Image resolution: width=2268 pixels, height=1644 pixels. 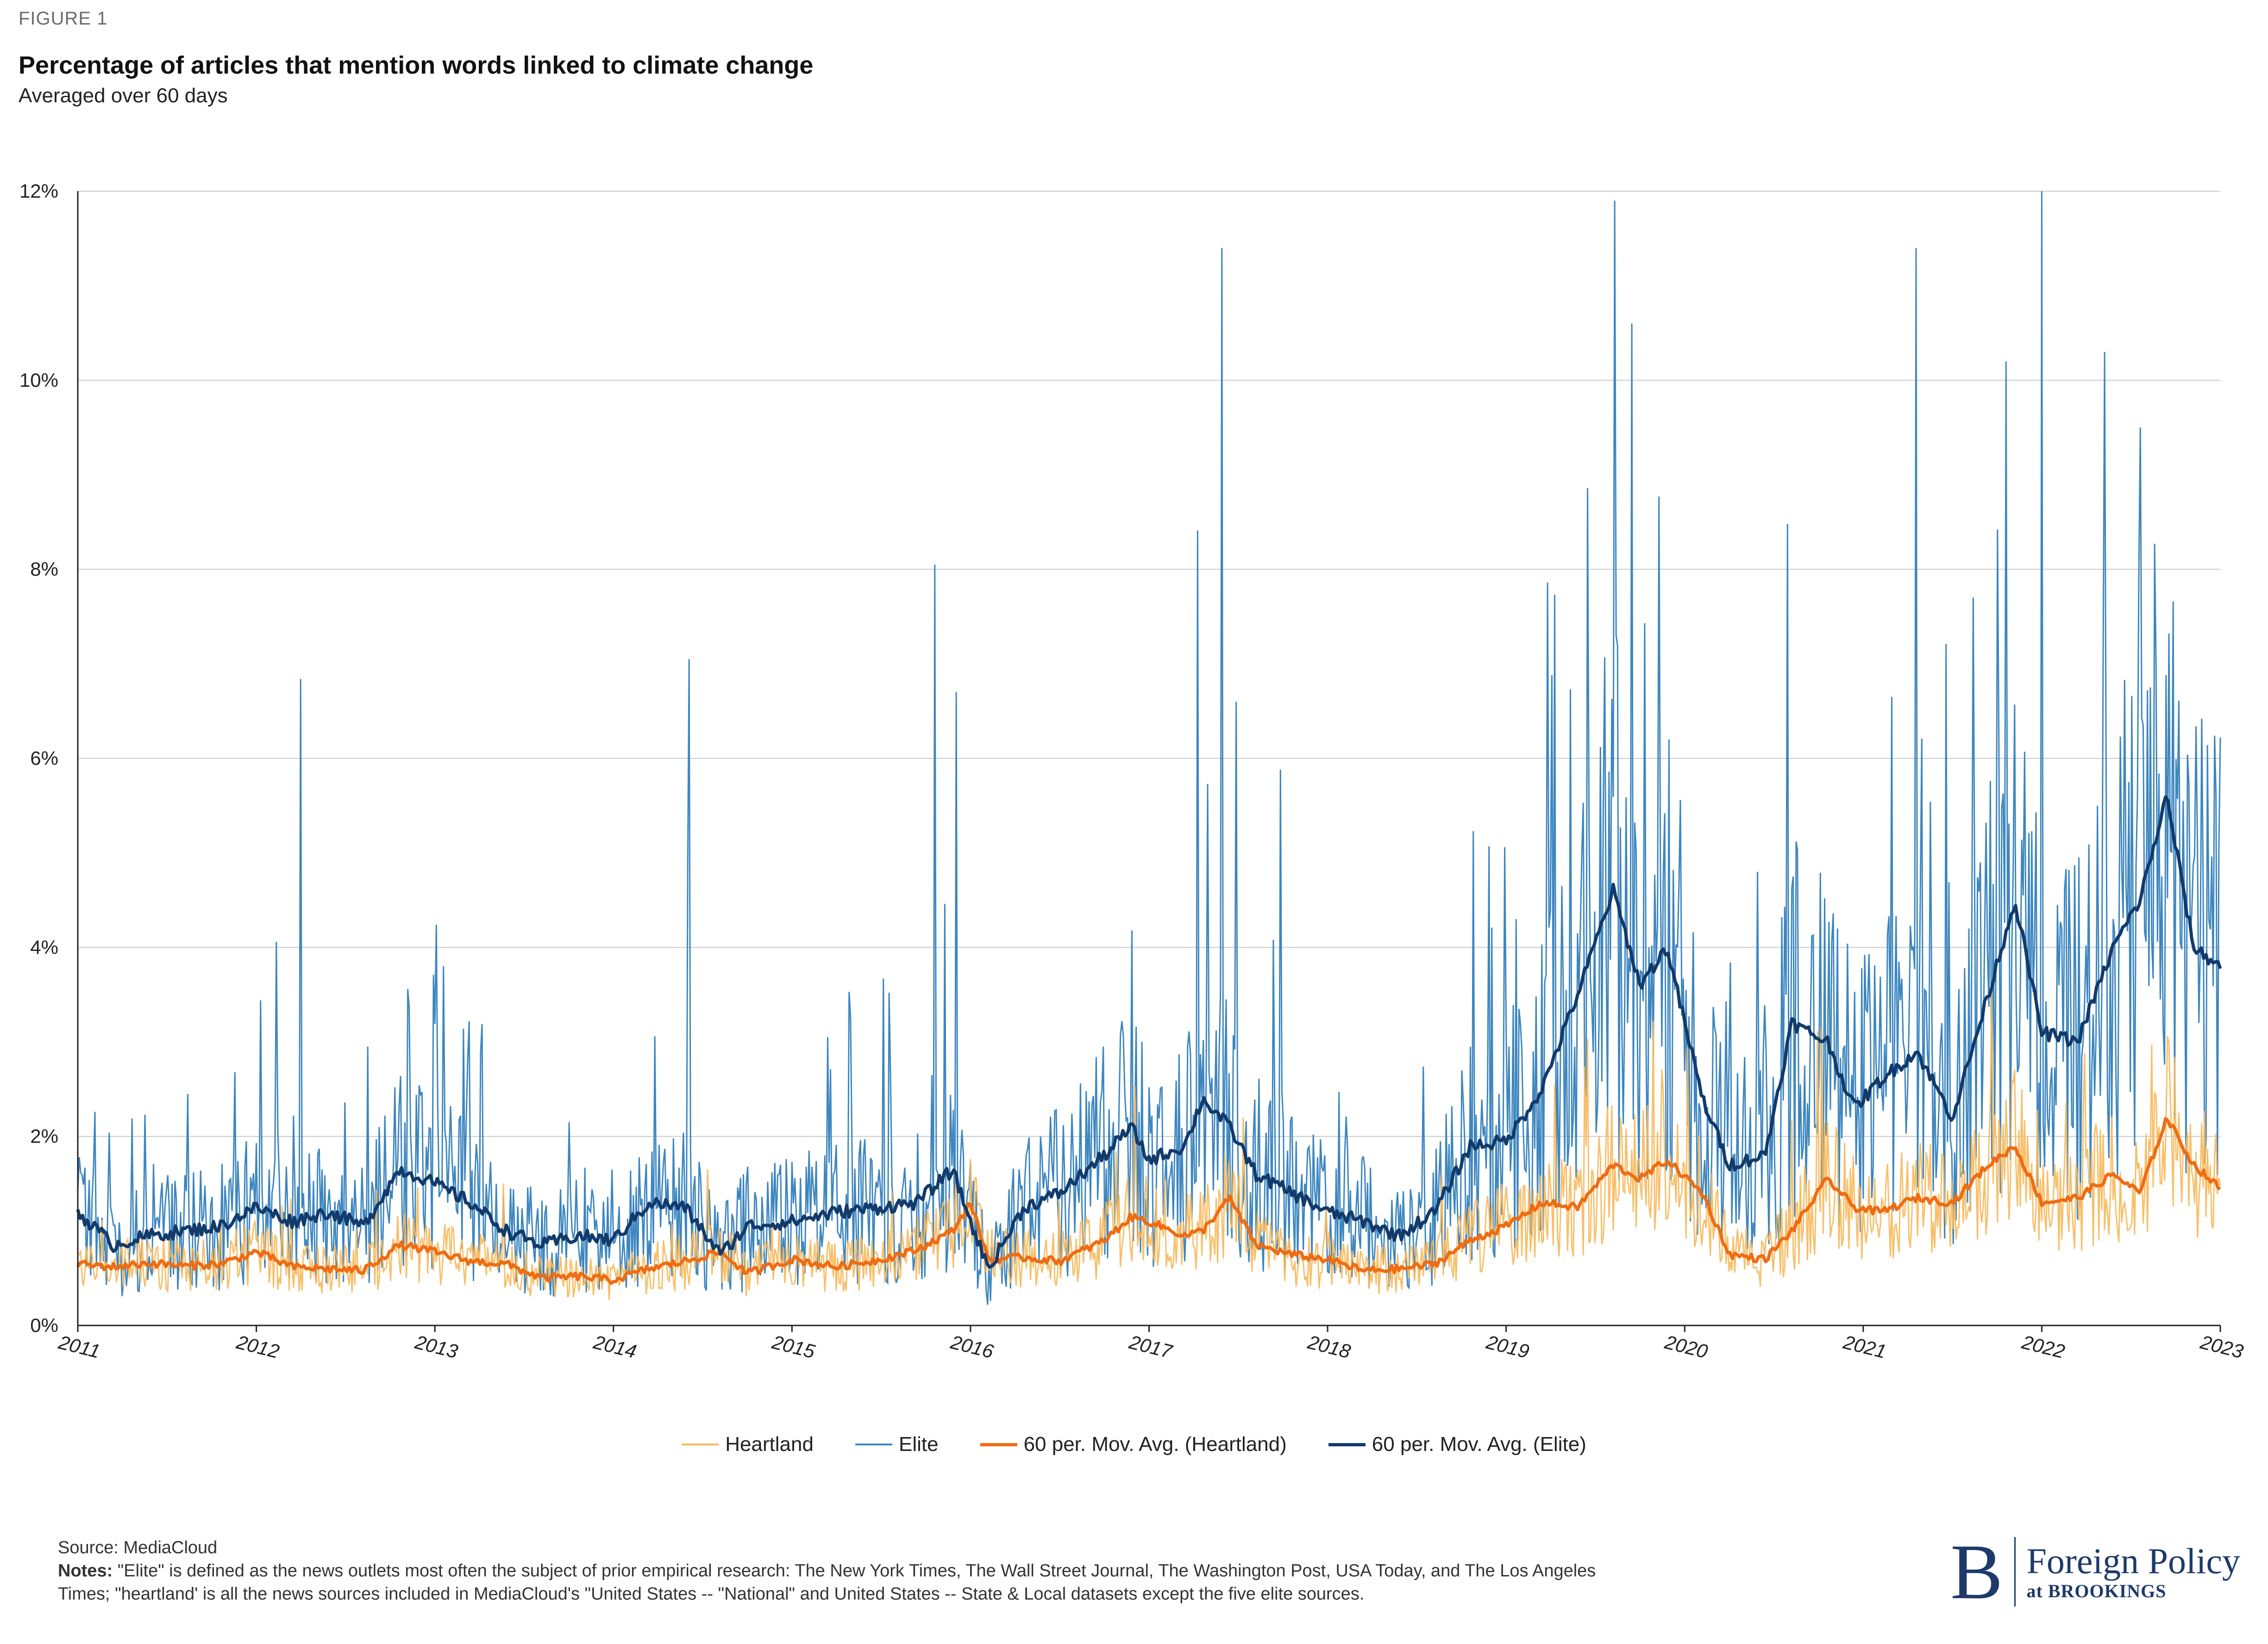 What do you see at coordinates (999, 1444) in the screenshot?
I see `legend-swatch-ma-heartland` at bounding box center [999, 1444].